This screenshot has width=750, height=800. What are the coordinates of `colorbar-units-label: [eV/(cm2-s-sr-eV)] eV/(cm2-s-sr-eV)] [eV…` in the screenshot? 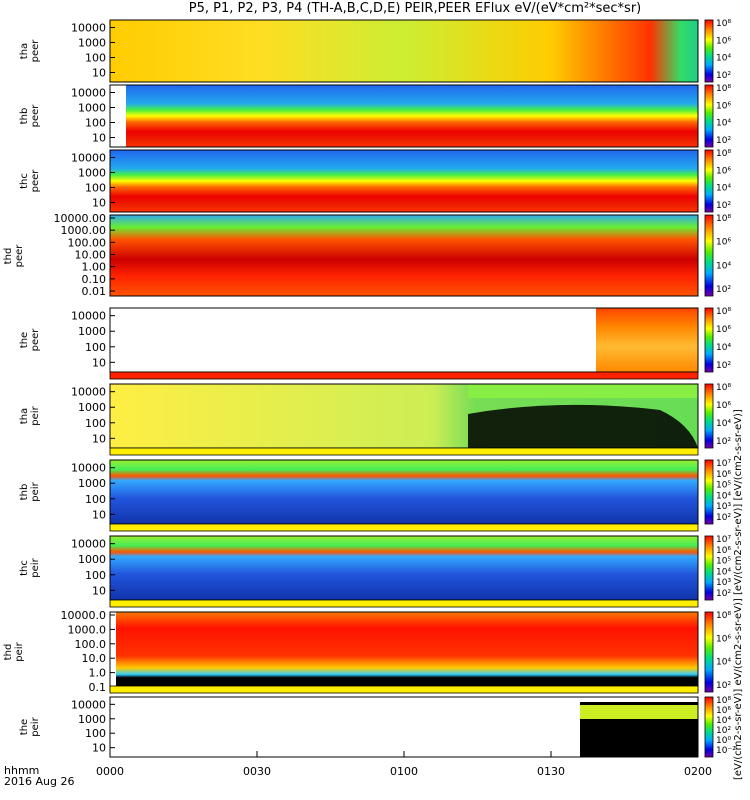 It's located at (738, 594).